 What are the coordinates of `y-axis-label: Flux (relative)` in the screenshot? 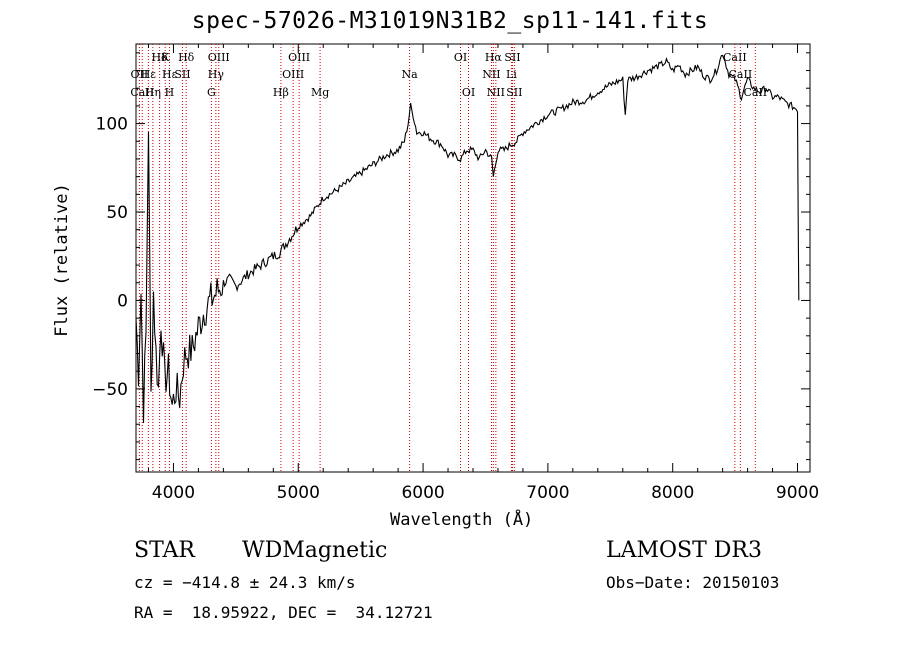 It's located at (62, 260).